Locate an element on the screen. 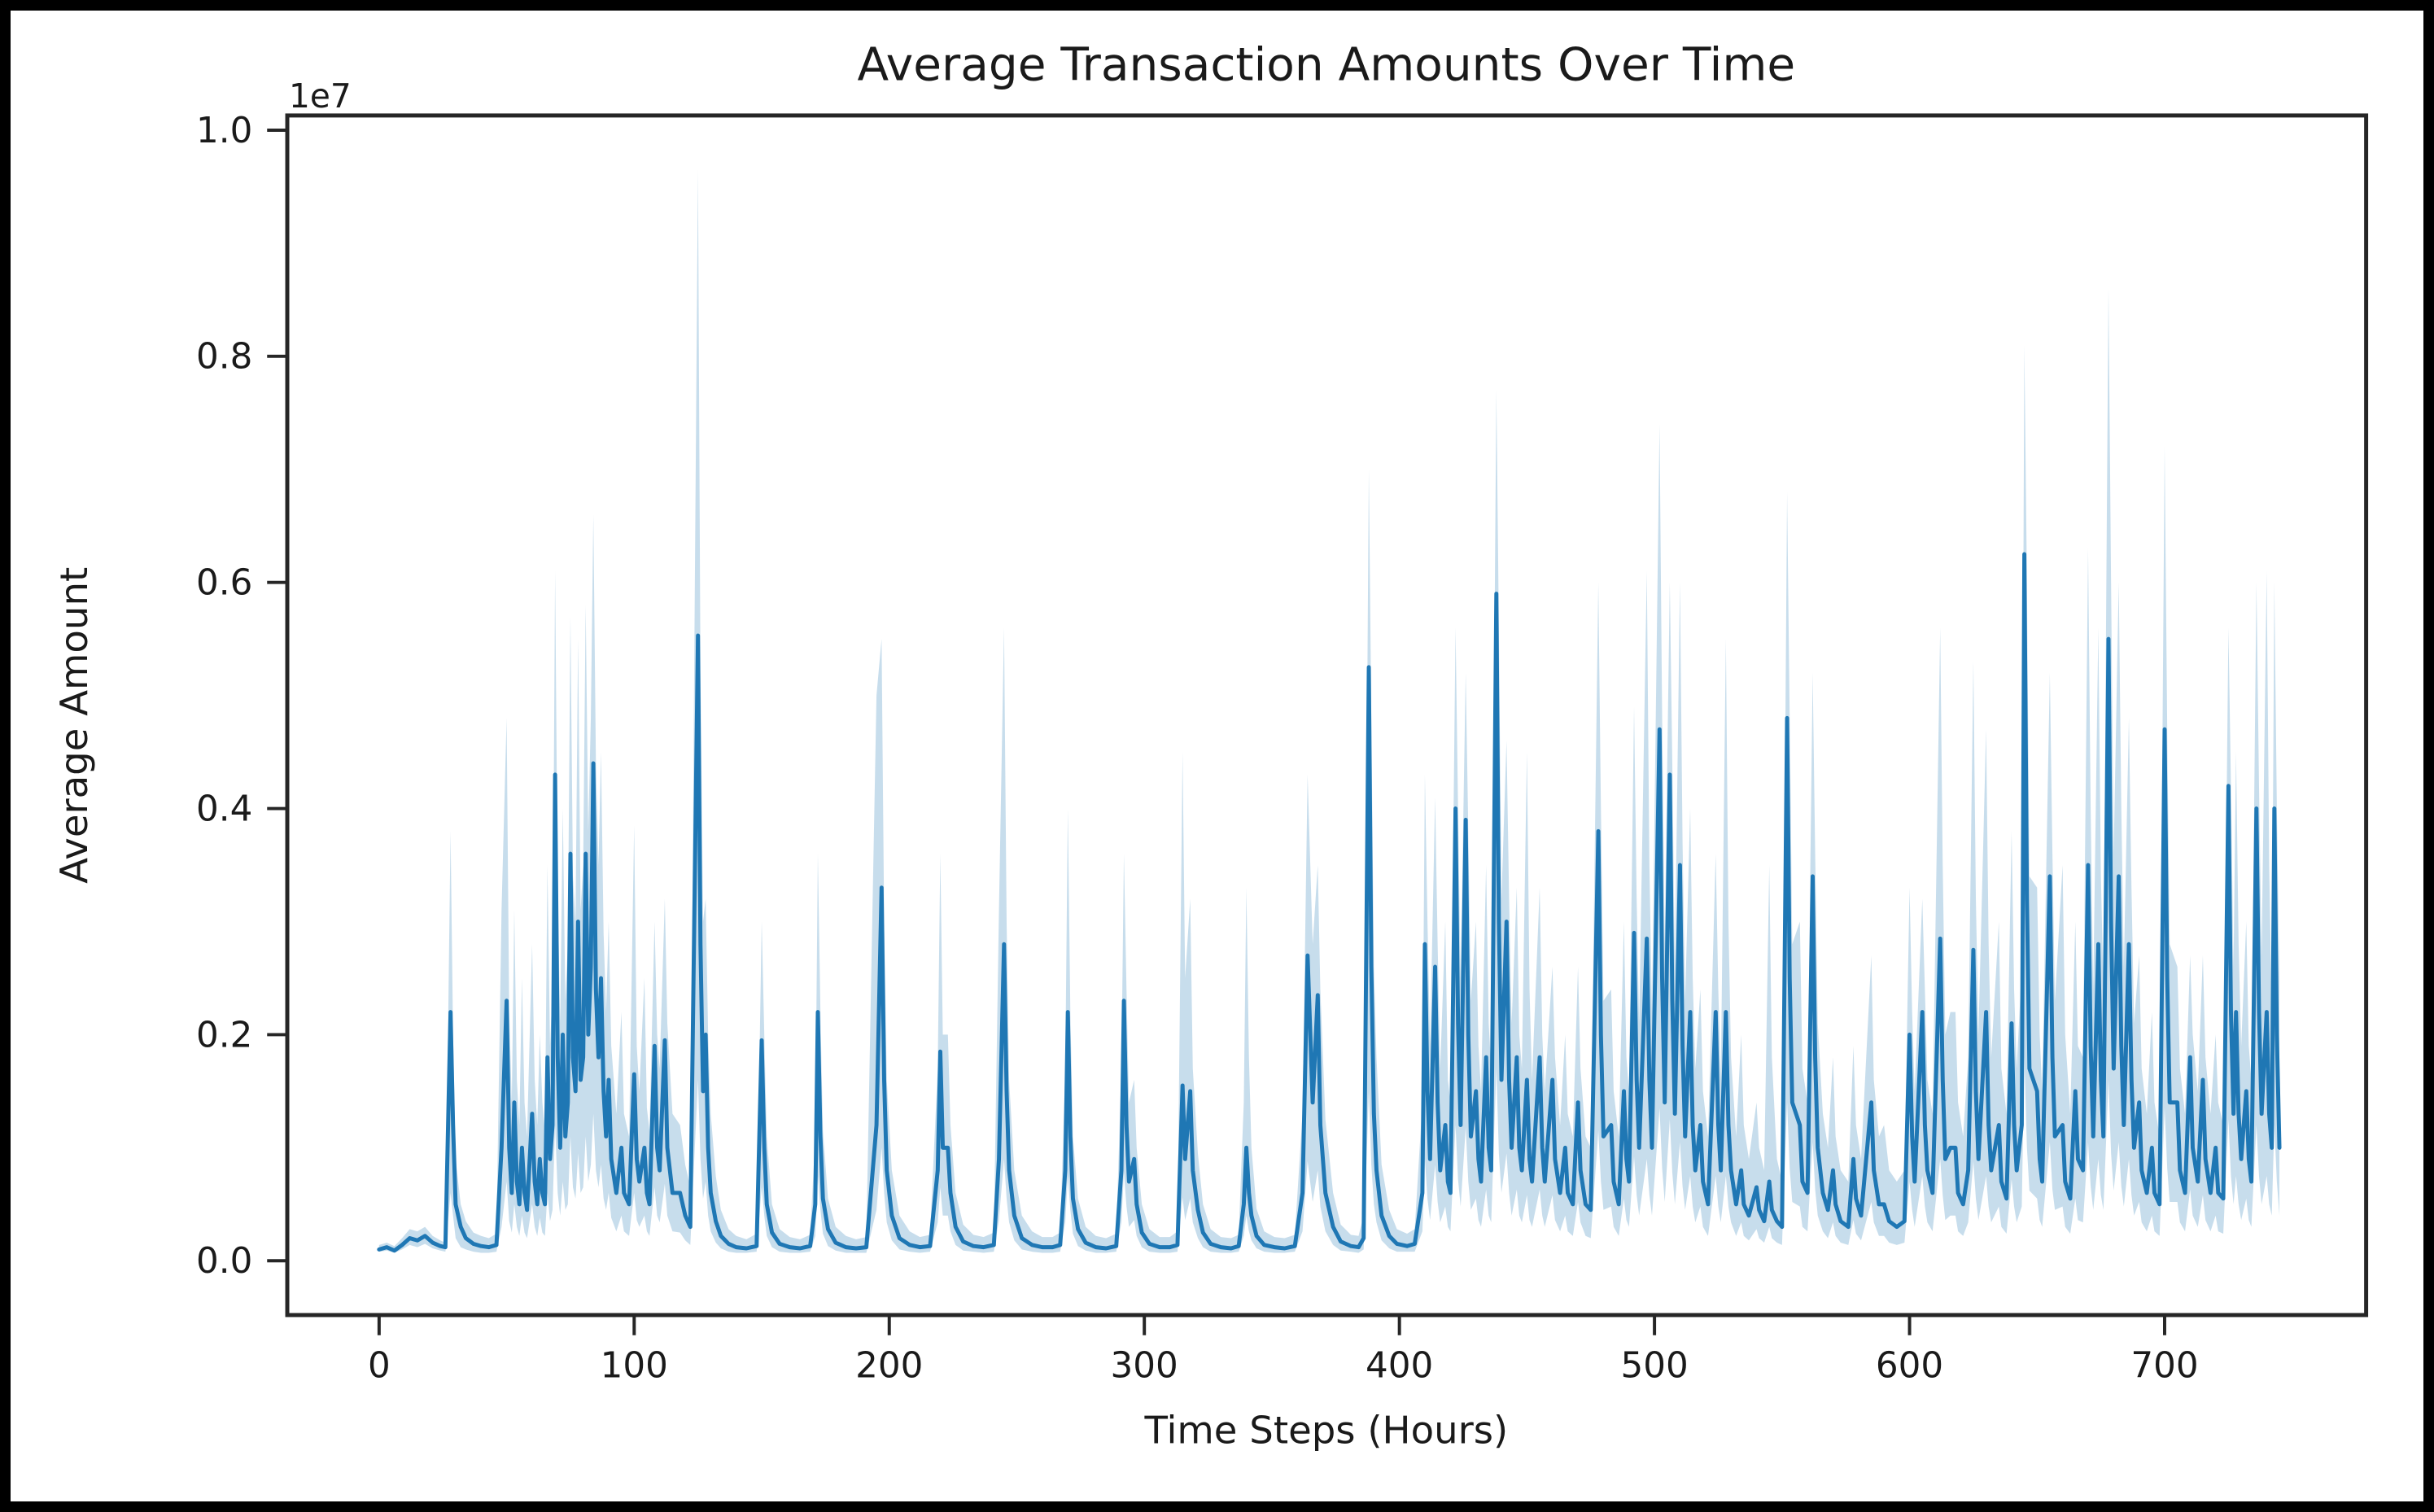 Image resolution: width=2434 pixels, height=1512 pixels. chart-title: Average Transaction Amounts Over Time is located at coordinates (1326, 64).